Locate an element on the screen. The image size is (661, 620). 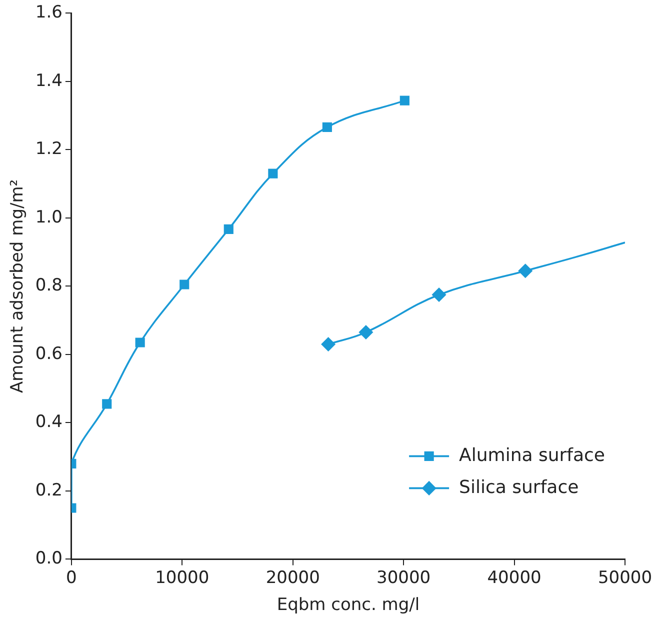
y-tick-label: 1.2 is located at coordinates (48, 149).